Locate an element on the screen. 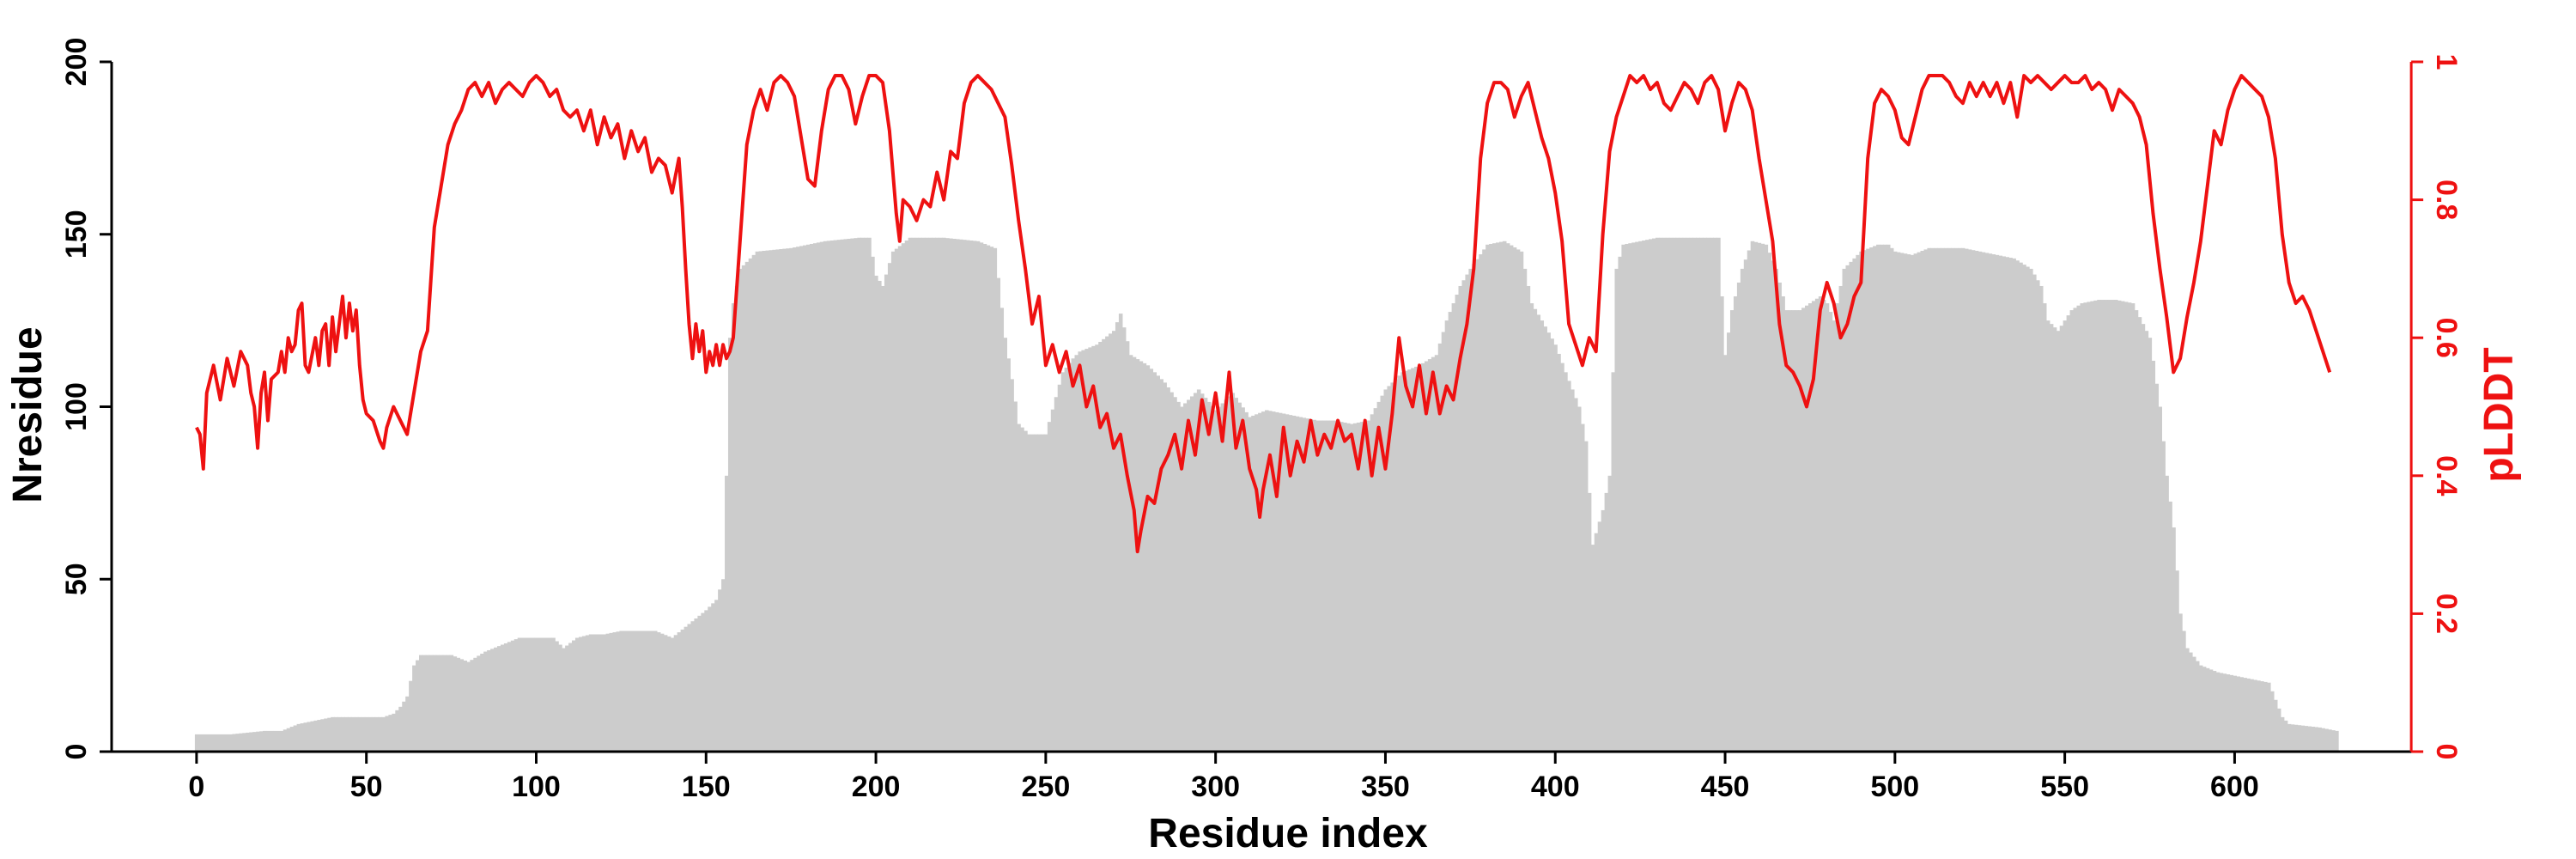 The width and height of the screenshot is (2576, 859). x-tick-label: 400 is located at coordinates (1555, 787).